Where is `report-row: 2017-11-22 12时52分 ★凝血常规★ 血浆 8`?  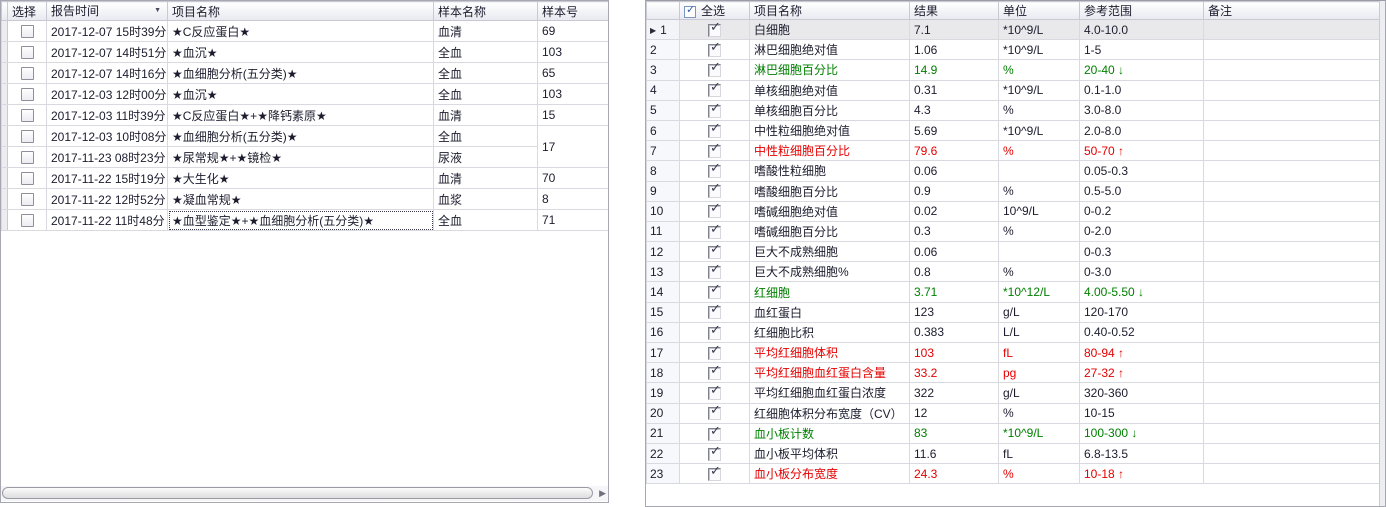
report-row: 2017-11-22 12时52分 ★凝血常规★ 血浆 8 is located at coordinates (304, 199).